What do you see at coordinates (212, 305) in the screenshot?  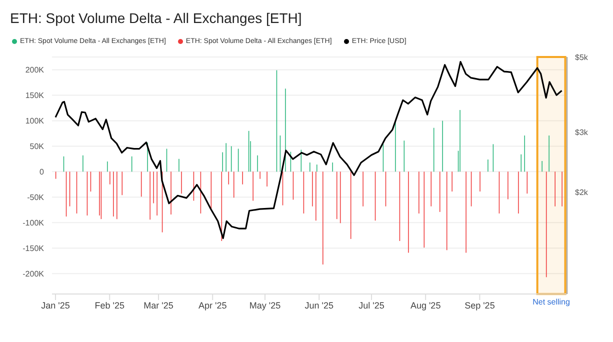 I see `x-tick-label: Apr '25` at bounding box center [212, 305].